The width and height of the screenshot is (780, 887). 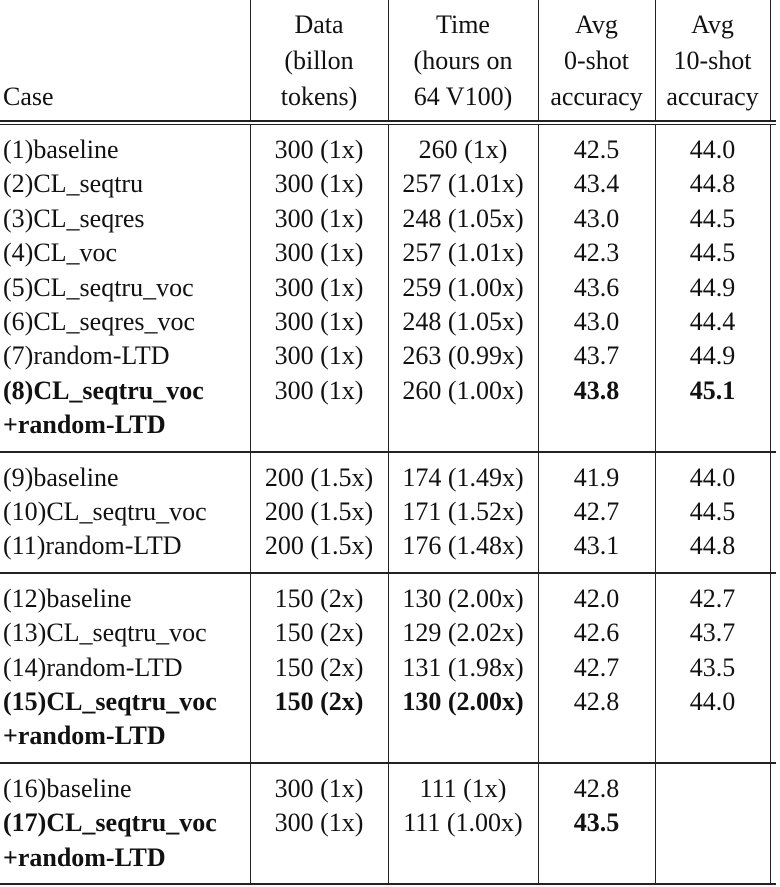 What do you see at coordinates (463, 633) in the screenshot?
I see `value-cell: 129 (2.02x)` at bounding box center [463, 633].